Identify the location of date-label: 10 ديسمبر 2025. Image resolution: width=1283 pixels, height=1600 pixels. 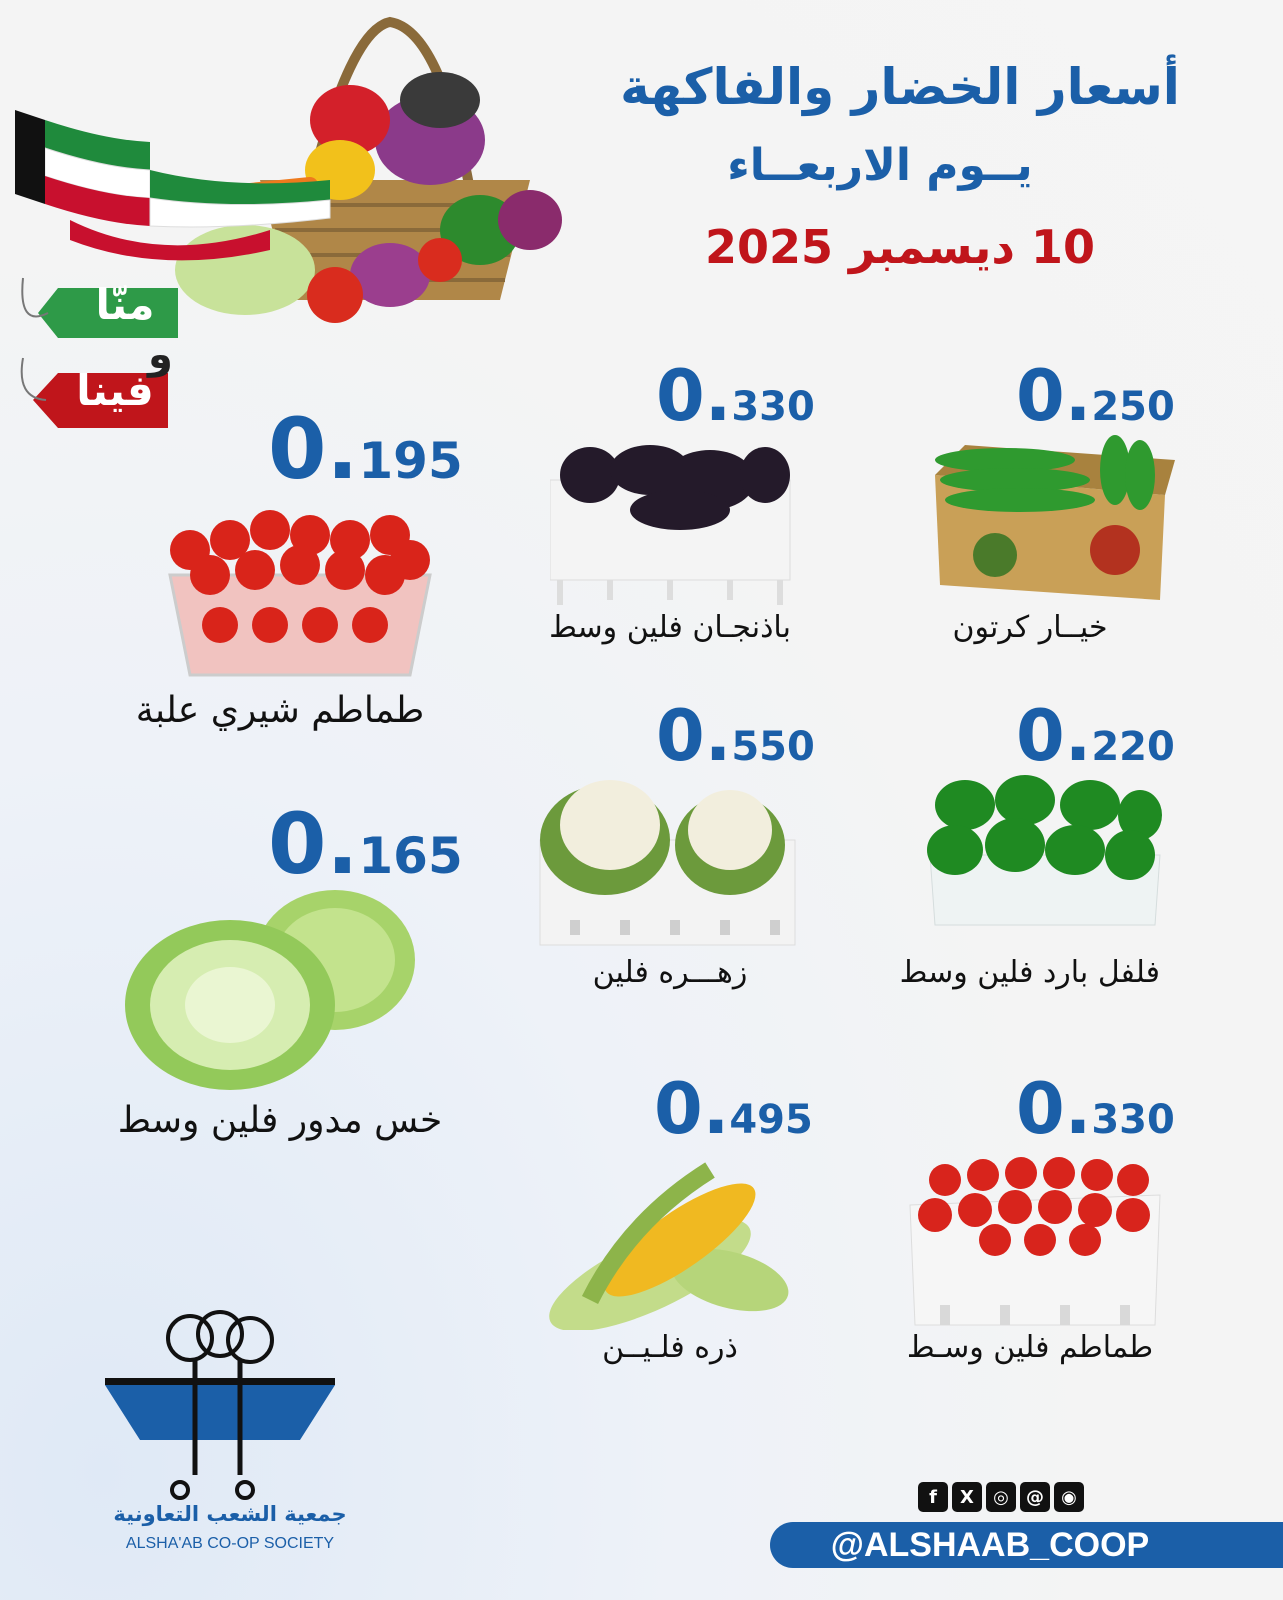
(900, 247).